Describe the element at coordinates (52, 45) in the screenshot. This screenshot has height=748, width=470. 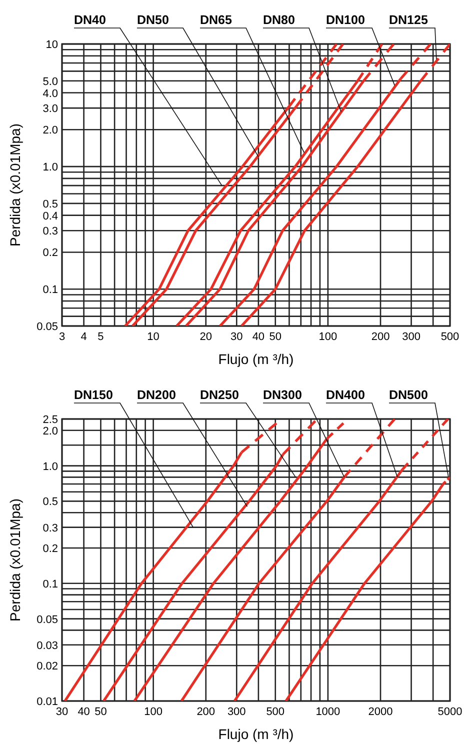
I see `y-tick-label: 10` at that location.